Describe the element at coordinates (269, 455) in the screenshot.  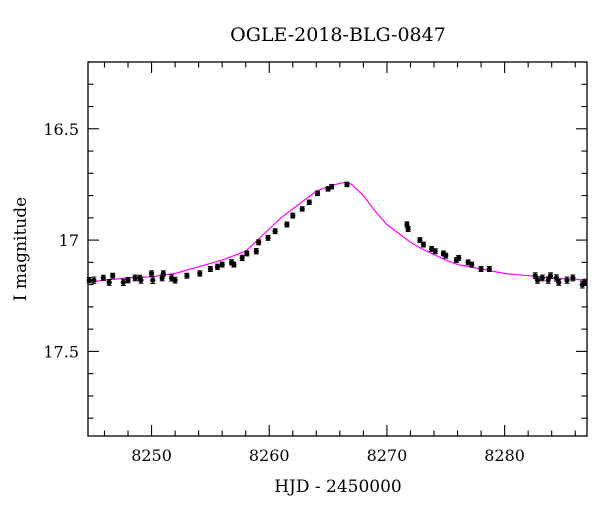
I see `x-tick-label: 8260` at that location.